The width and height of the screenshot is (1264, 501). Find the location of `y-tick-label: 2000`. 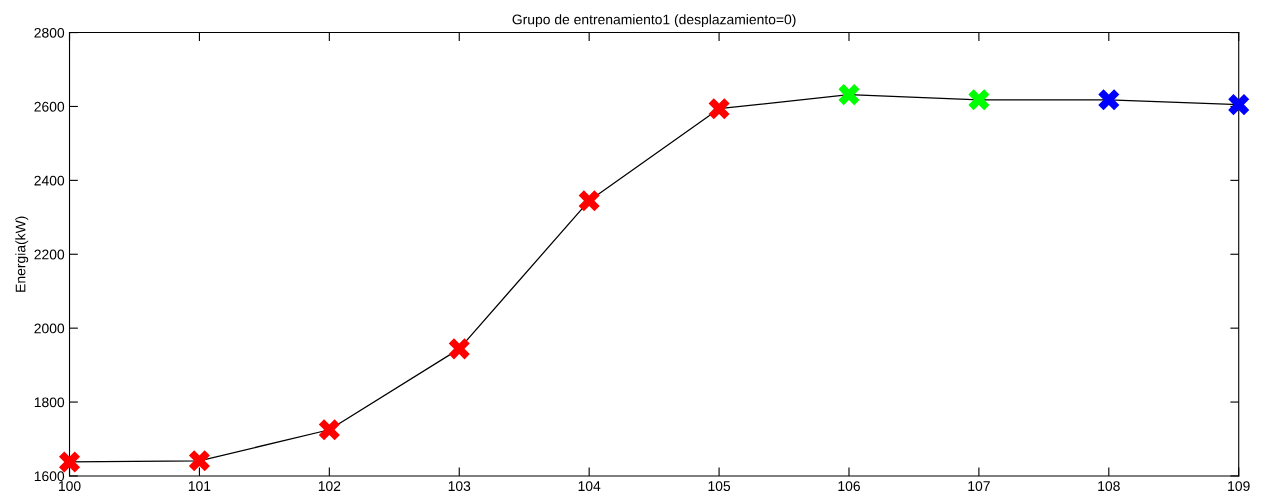

y-tick-label: 2000 is located at coordinates (49, 328).